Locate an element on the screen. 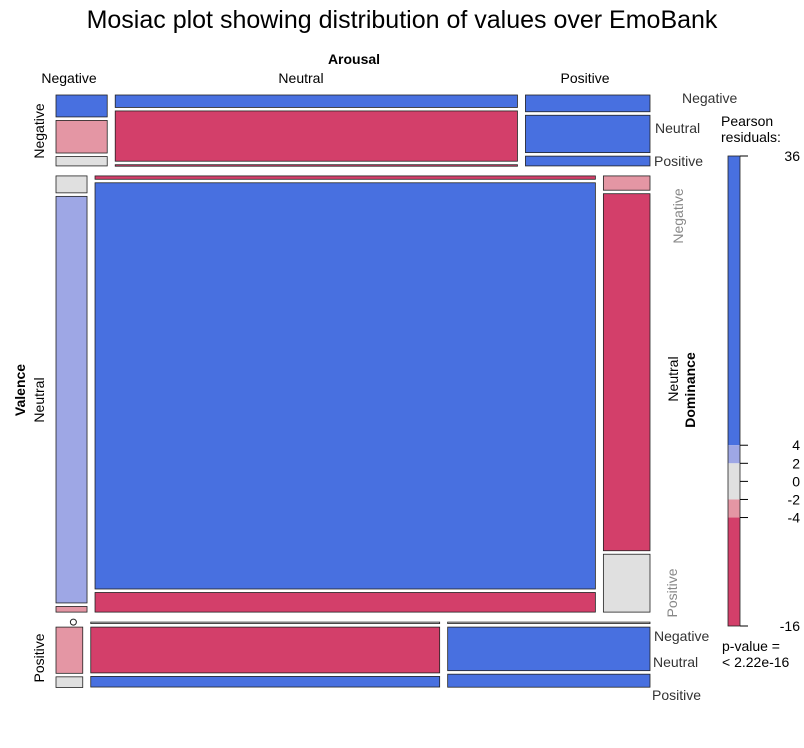 This screenshot has width=804, height=748. tile-neutral-negative-neutral is located at coordinates (71, 399).